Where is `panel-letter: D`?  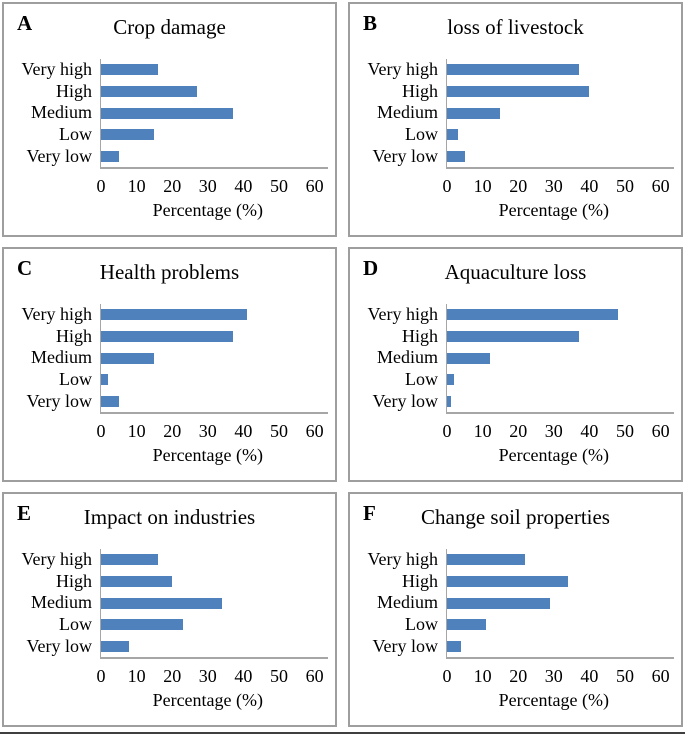 panel-letter: D is located at coordinates (371, 268).